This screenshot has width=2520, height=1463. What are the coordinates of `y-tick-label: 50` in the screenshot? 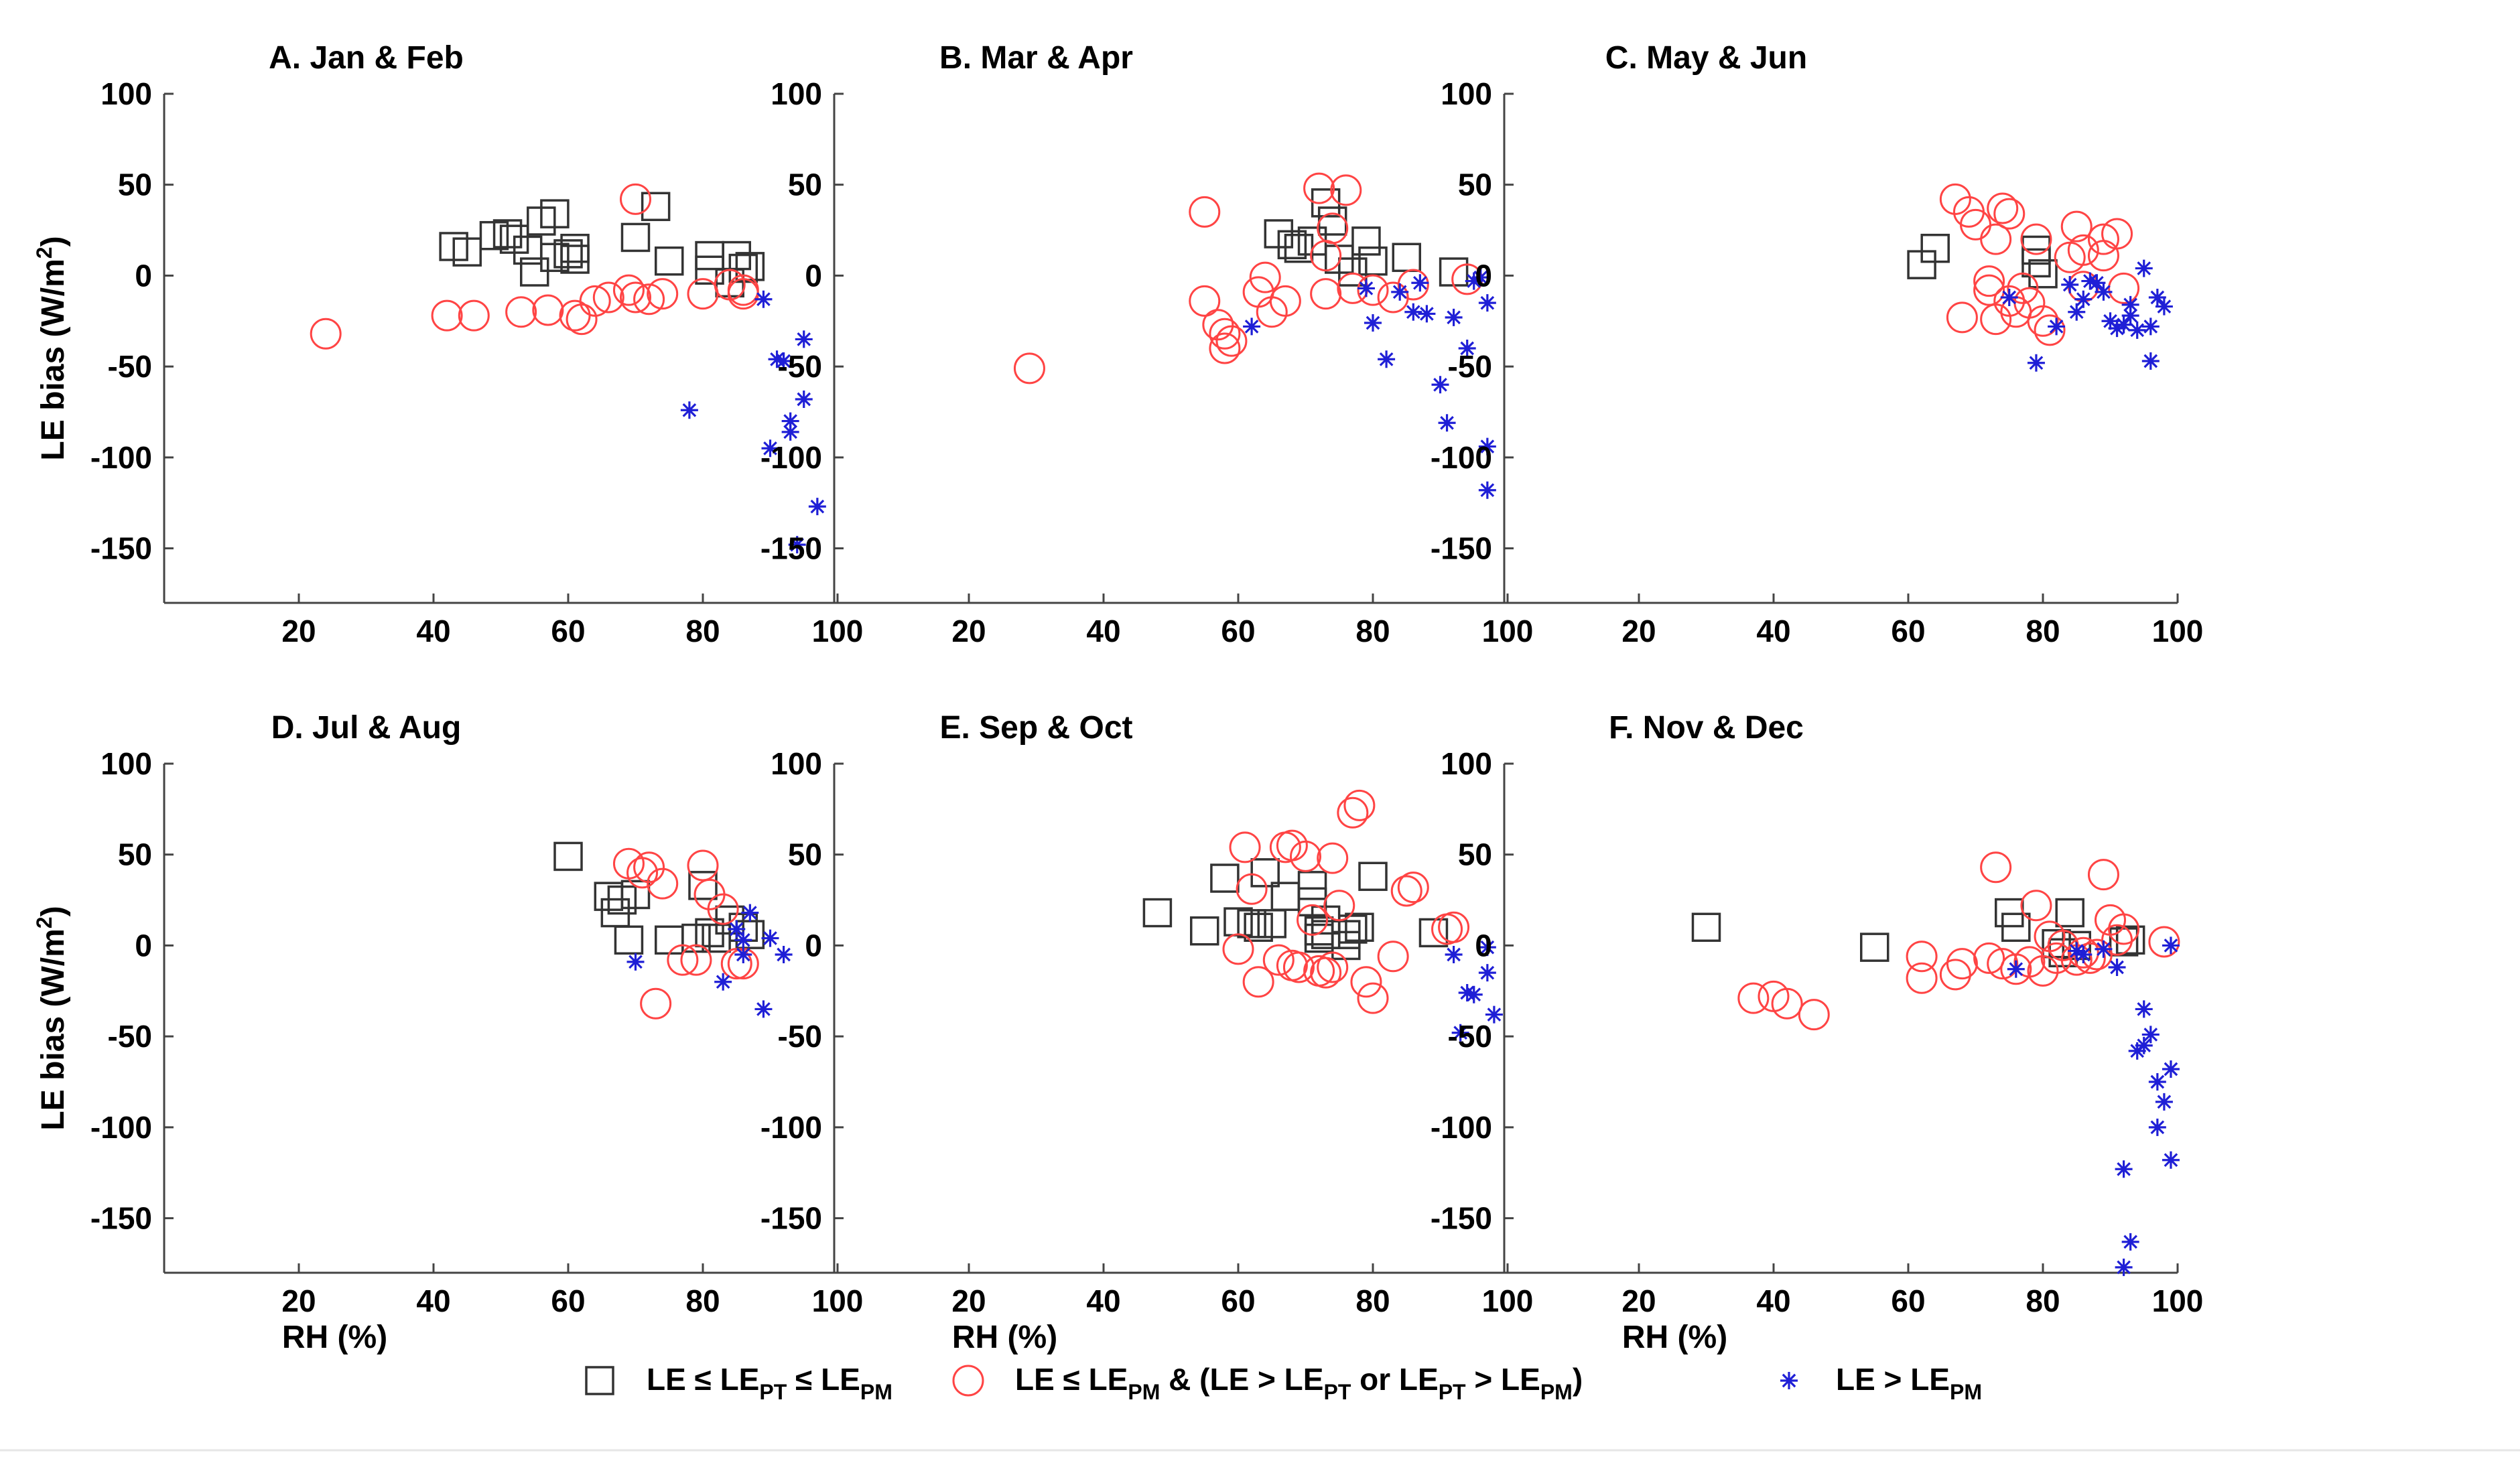 It's located at (1475, 854).